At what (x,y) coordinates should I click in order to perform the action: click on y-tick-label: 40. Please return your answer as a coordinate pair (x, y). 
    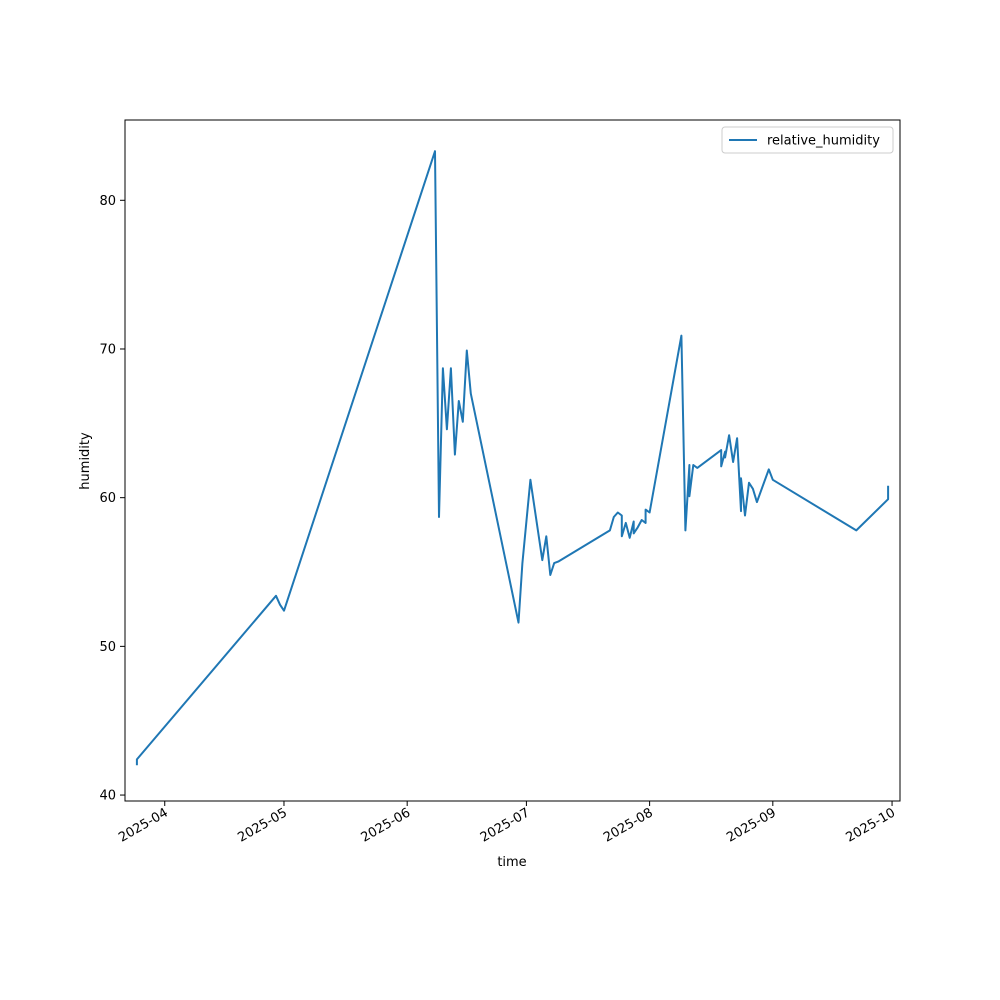
    Looking at the image, I should click on (107, 796).